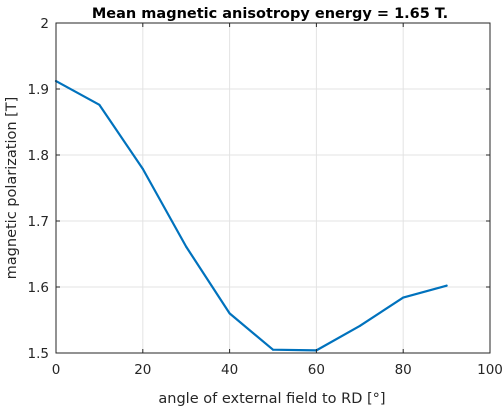 This screenshot has height=412, width=504. I want to click on y-tick-label: 1.9, so click(38, 90).